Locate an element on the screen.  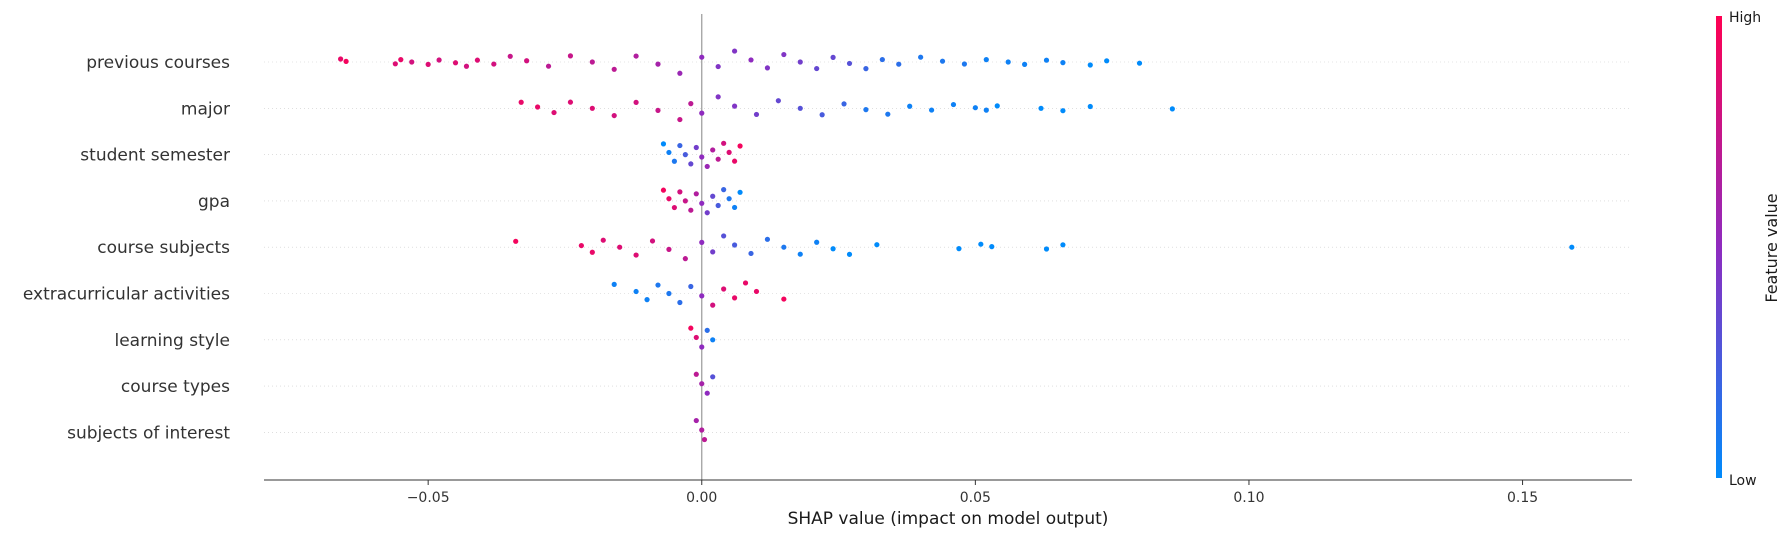
x-tick-label: 0.10 is located at coordinates (1248, 498).